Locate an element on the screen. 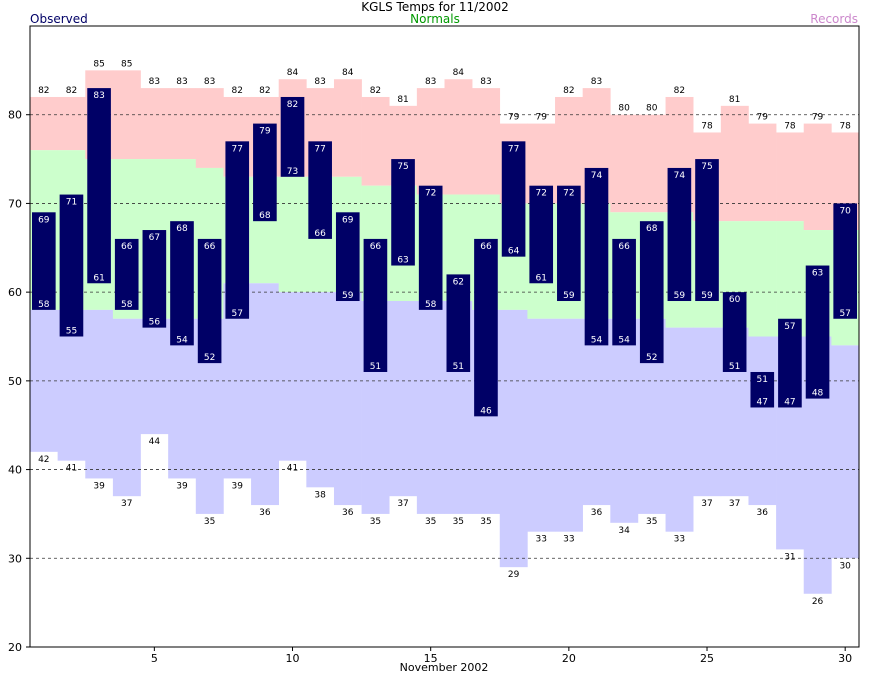 The image size is (870, 676). y-tick-label: 40 is located at coordinates (15, 470).